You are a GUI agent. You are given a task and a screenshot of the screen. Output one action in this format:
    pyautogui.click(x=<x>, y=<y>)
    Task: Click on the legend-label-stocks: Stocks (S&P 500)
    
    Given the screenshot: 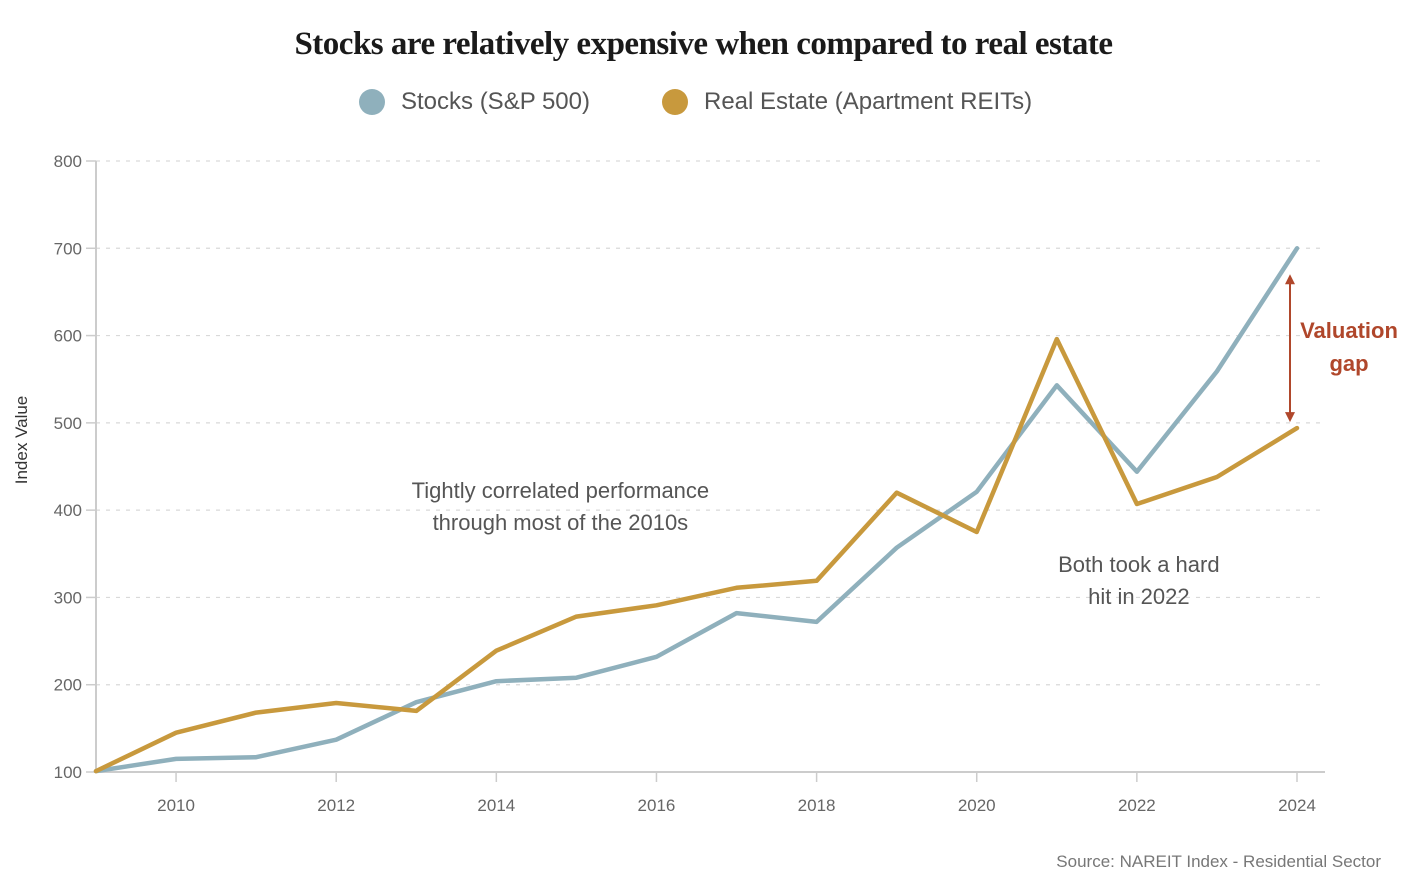 What is the action you would take?
    pyautogui.click(x=495, y=101)
    